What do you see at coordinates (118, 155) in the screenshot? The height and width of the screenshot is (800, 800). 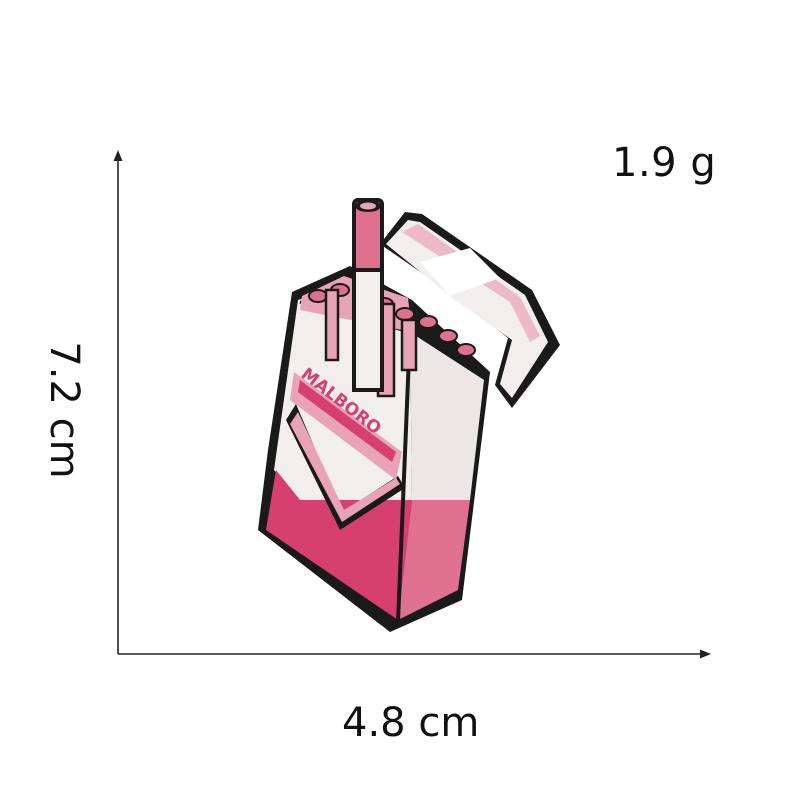 I see `vertical-axis-arrowhead` at bounding box center [118, 155].